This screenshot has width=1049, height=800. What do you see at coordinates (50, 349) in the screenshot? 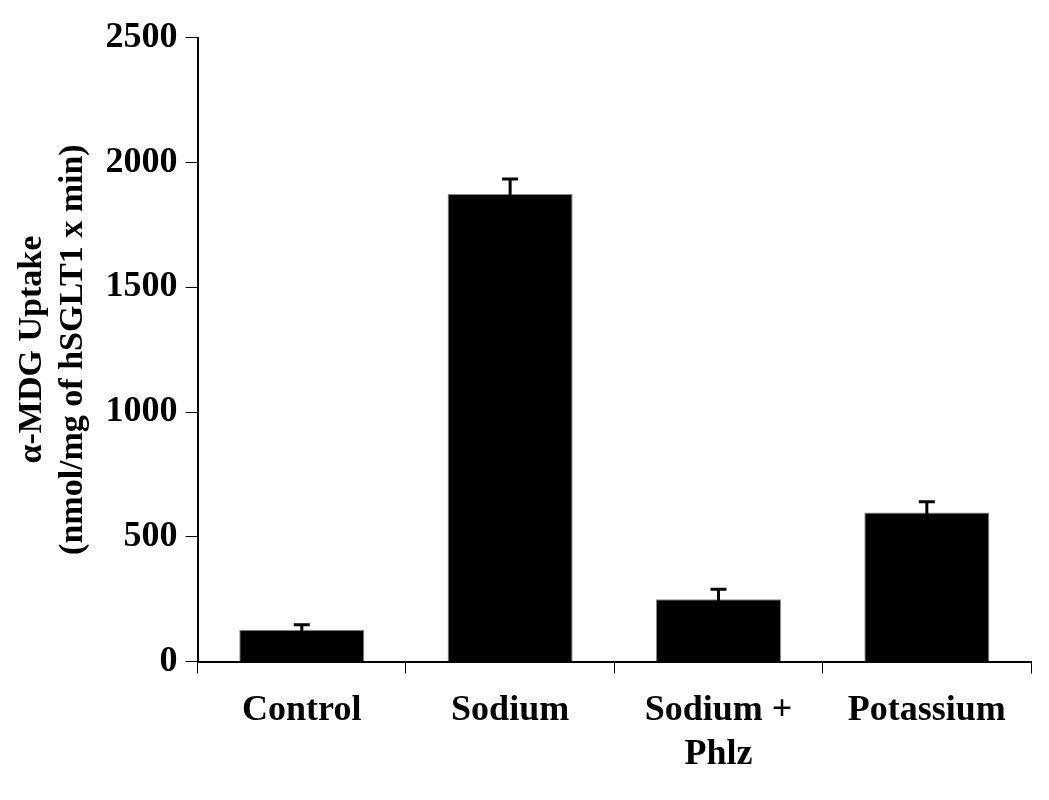
I see `y-axis-title: α-MDG Uptake (nmol/mg of hSGLT1 x min)` at bounding box center [50, 349].